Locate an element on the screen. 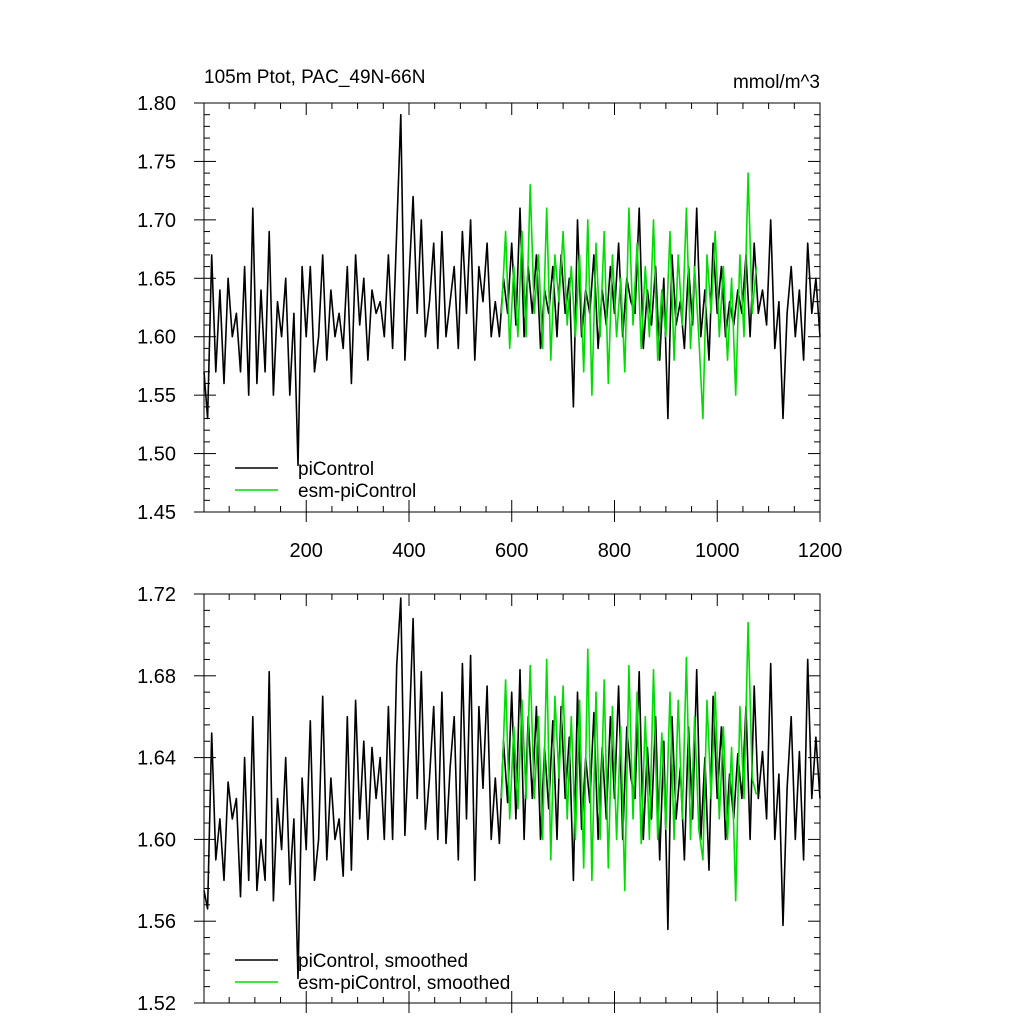 This screenshot has height=1024, width=1024. legend-label-0: piControl is located at coordinates (336, 469).